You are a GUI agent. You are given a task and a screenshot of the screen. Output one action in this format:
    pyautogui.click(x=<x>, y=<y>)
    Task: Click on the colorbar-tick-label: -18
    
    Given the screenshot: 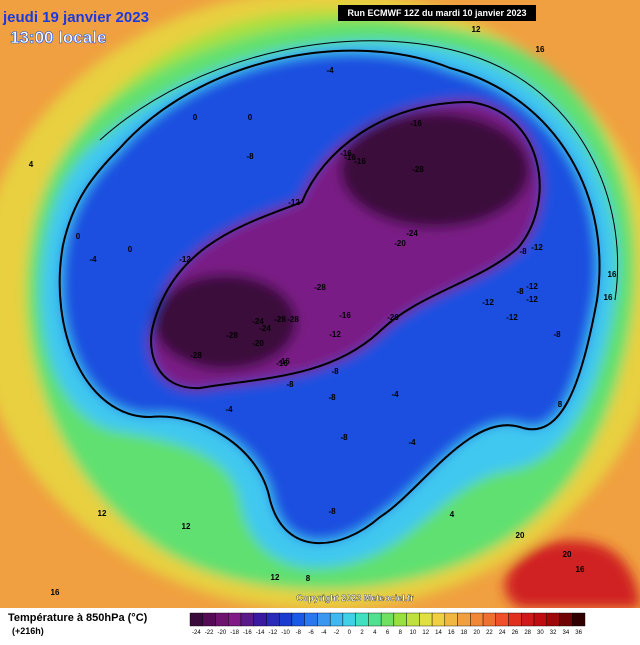 What is the action you would take?
    pyautogui.click(x=234, y=633)
    